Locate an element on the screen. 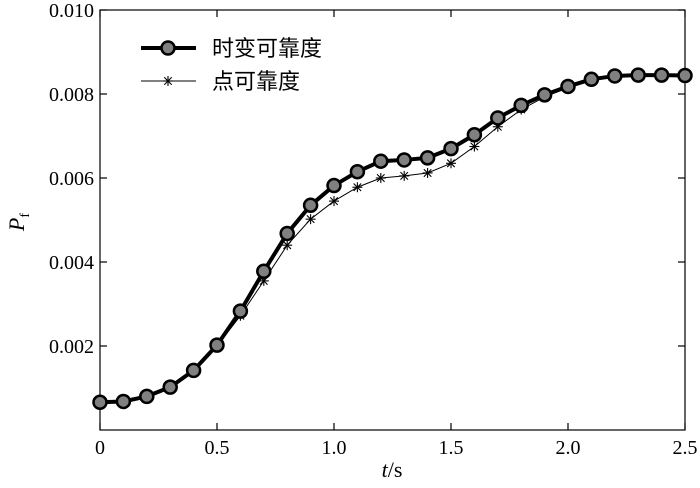 This screenshot has width=700, height=488. y-tick-label: 0.008 is located at coordinates (71, 95).